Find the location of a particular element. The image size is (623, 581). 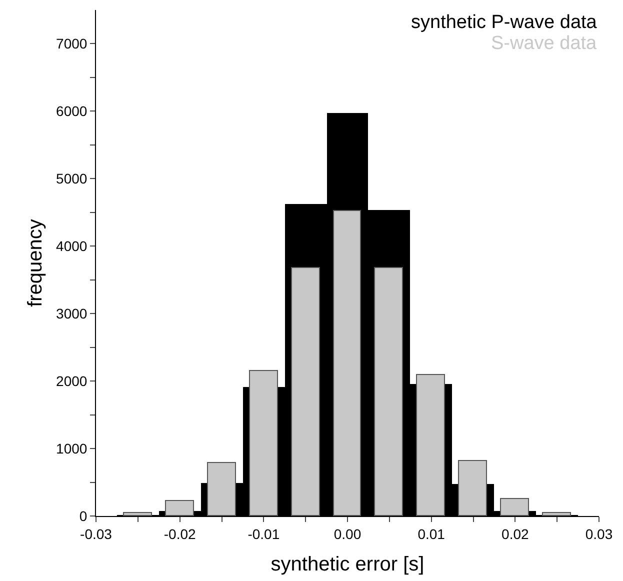

y-tick-label: 4000 is located at coordinates (72, 246).